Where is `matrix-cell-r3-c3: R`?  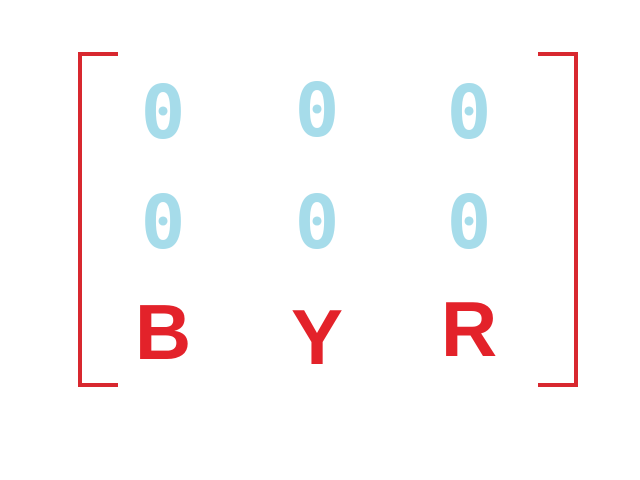 matrix-cell-r3-c3: R is located at coordinates (469, 329).